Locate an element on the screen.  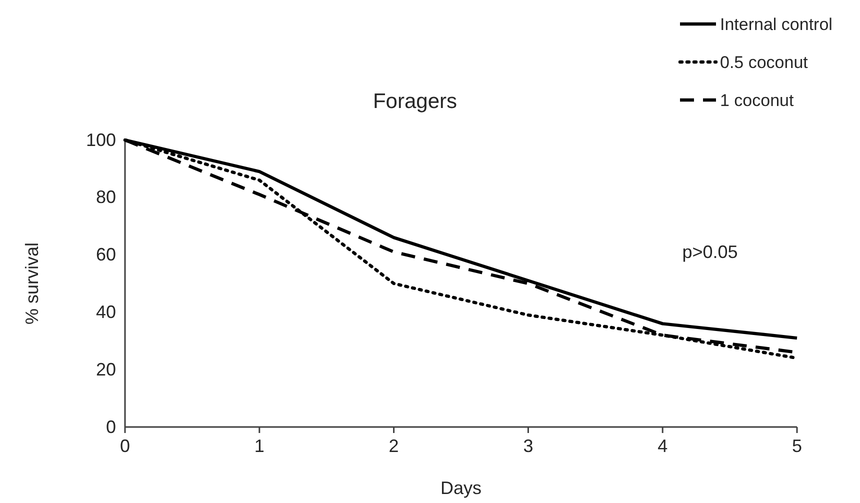
x-axis-title: Days is located at coordinates (461, 488).